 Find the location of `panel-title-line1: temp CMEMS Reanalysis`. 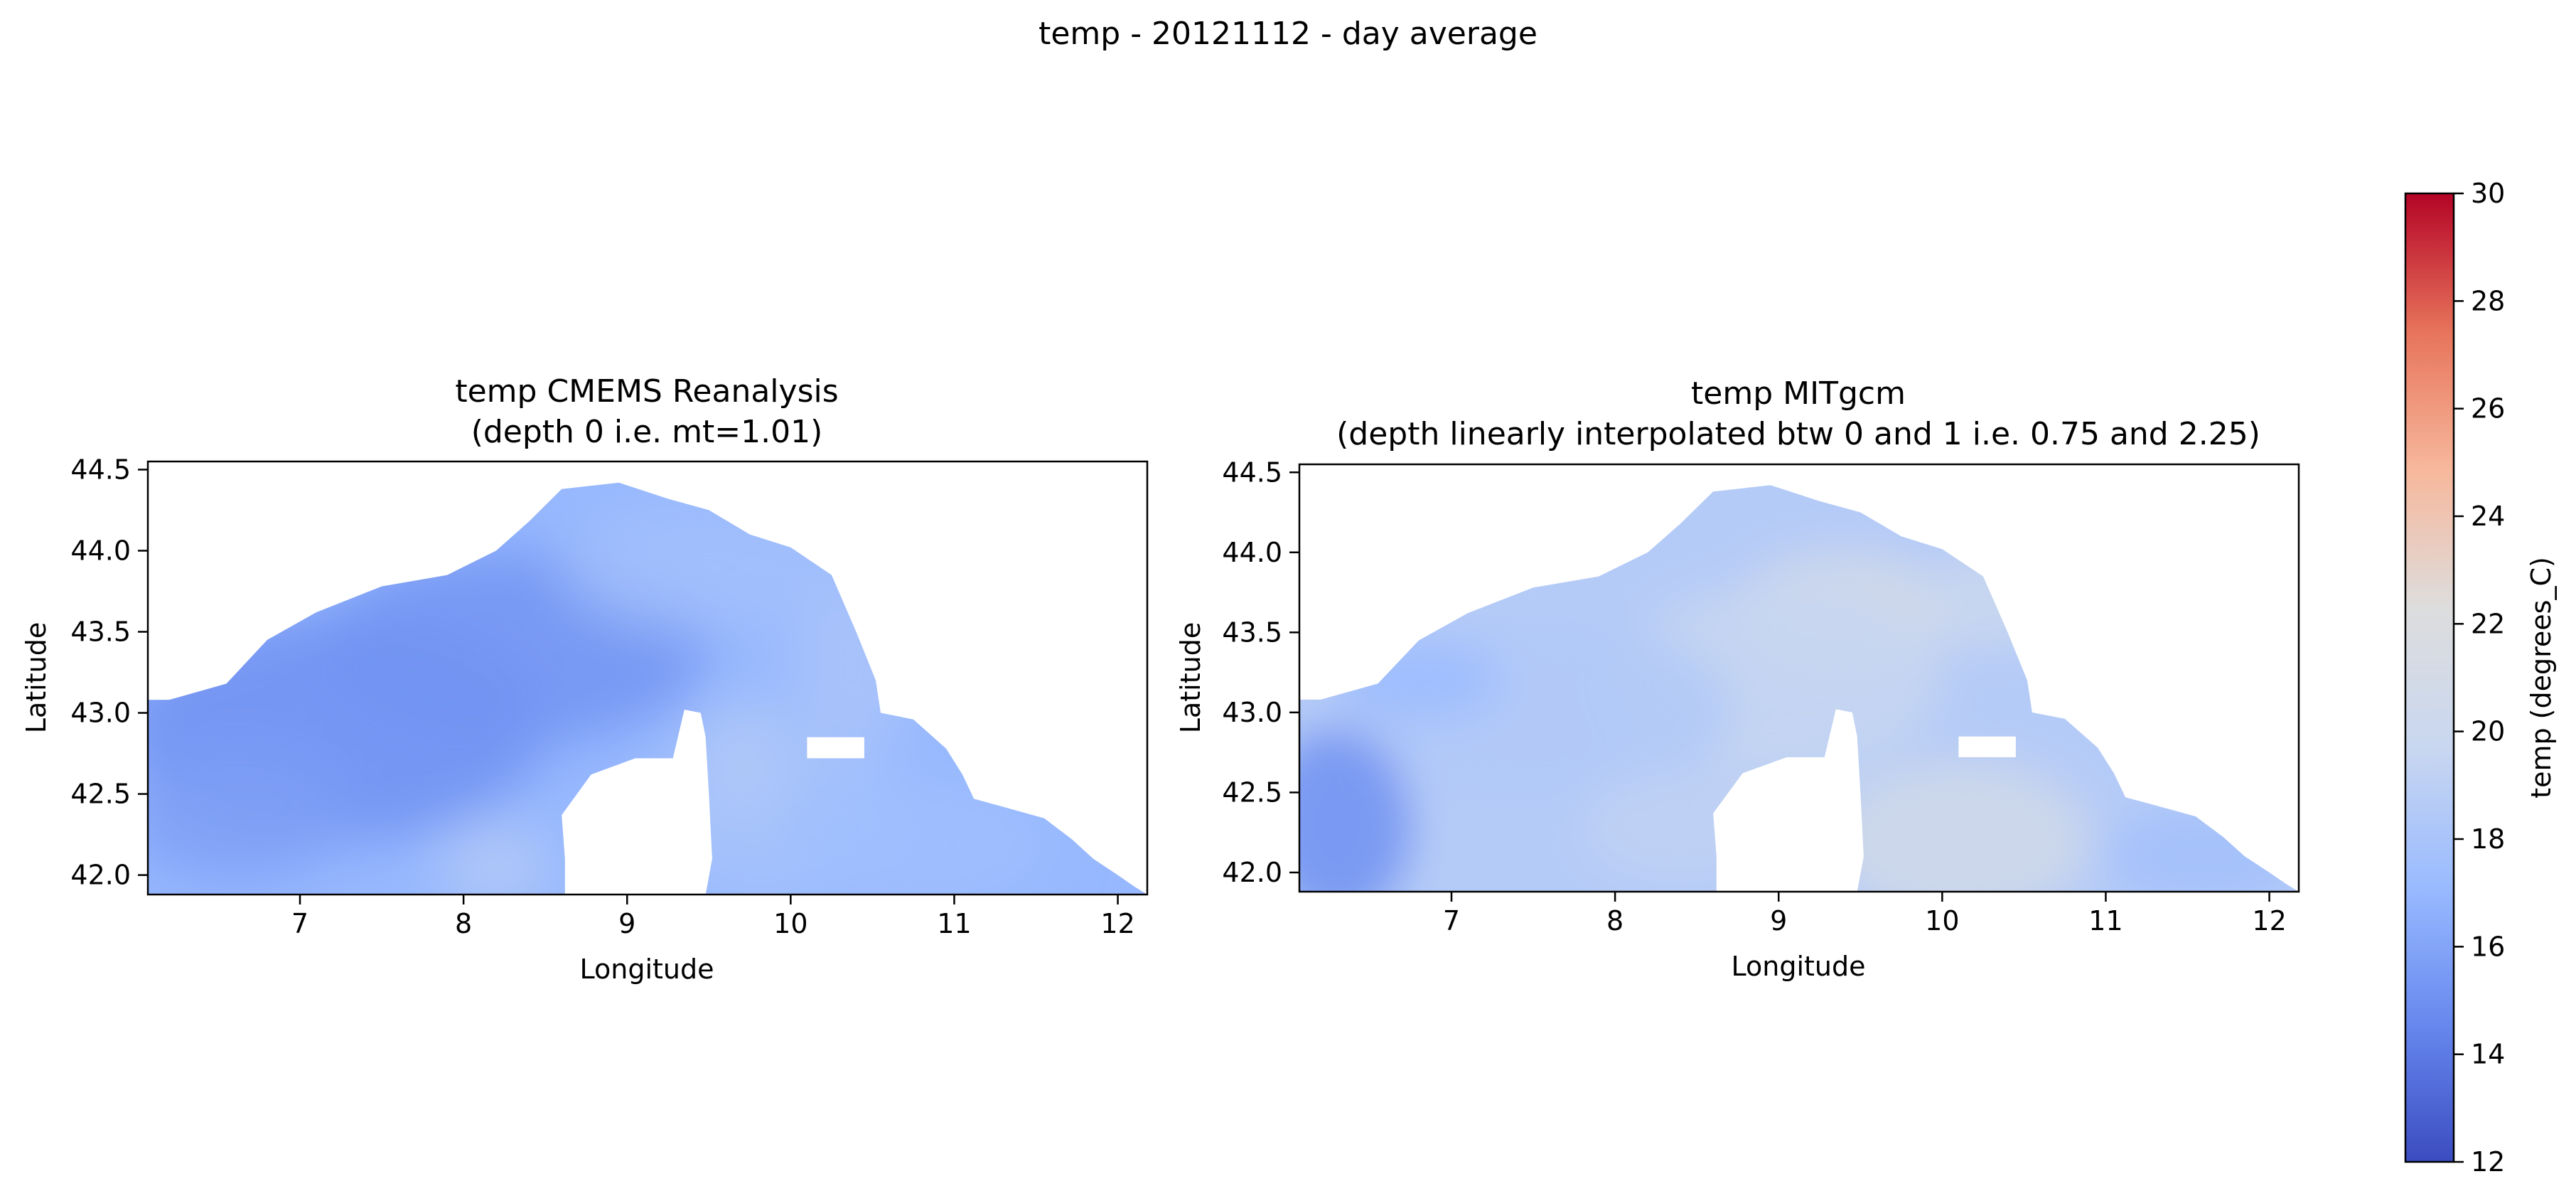

panel-title-line1: temp CMEMS Reanalysis is located at coordinates (646, 391).